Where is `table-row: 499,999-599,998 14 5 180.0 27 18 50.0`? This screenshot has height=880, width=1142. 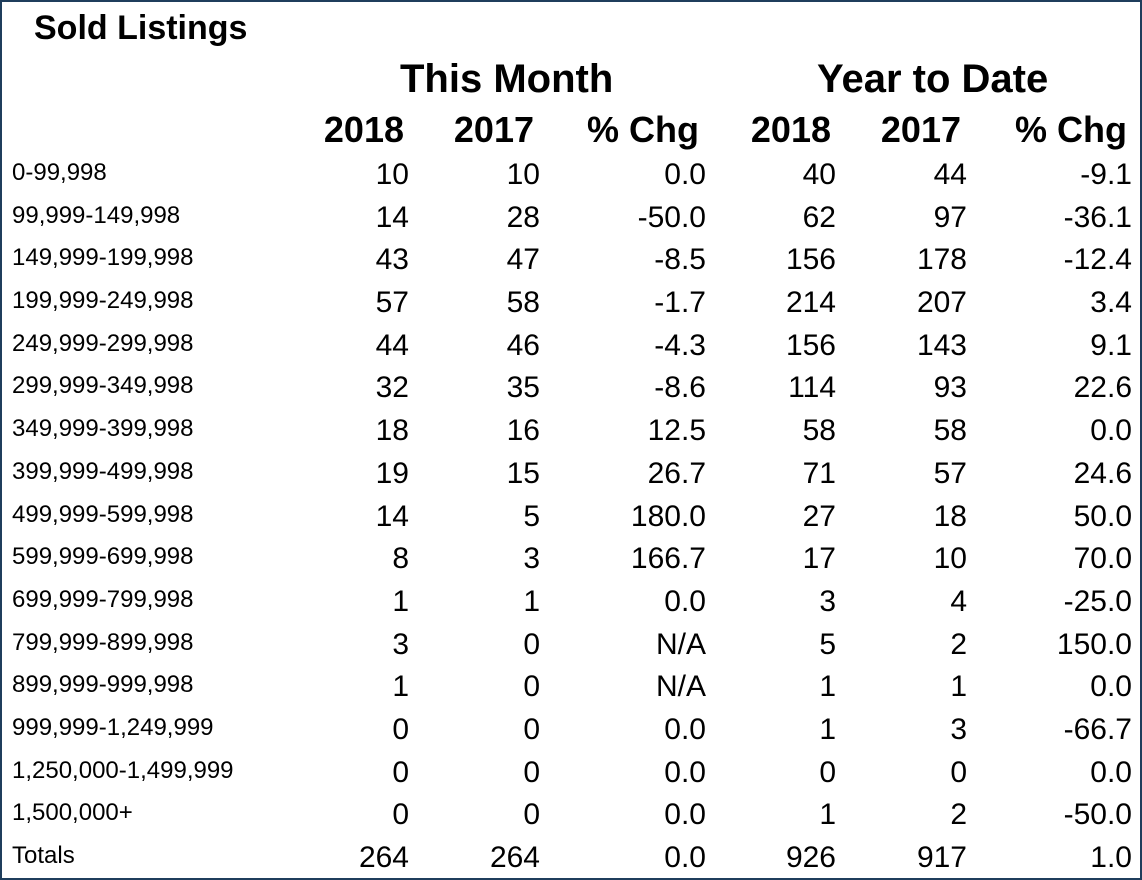 table-row: 499,999-599,998 14 5 180.0 27 18 50.0 is located at coordinates (571, 517).